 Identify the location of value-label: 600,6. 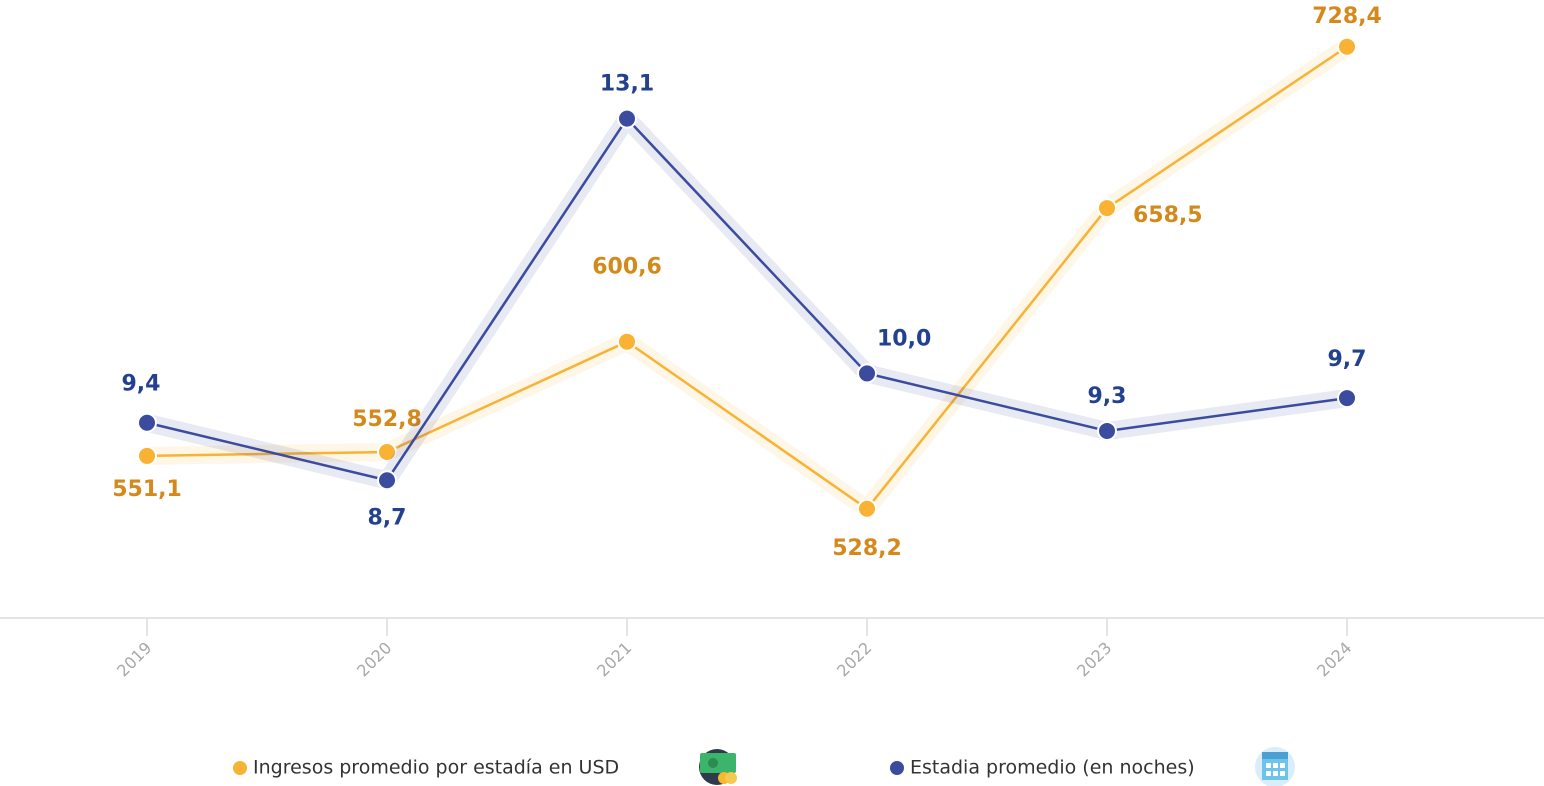
(627, 267).